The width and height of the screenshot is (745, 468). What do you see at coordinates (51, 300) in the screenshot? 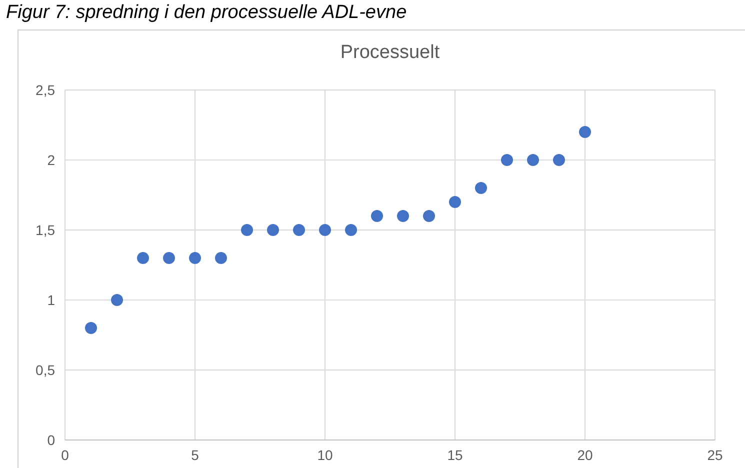
I see `y-tick-label: 1` at bounding box center [51, 300].